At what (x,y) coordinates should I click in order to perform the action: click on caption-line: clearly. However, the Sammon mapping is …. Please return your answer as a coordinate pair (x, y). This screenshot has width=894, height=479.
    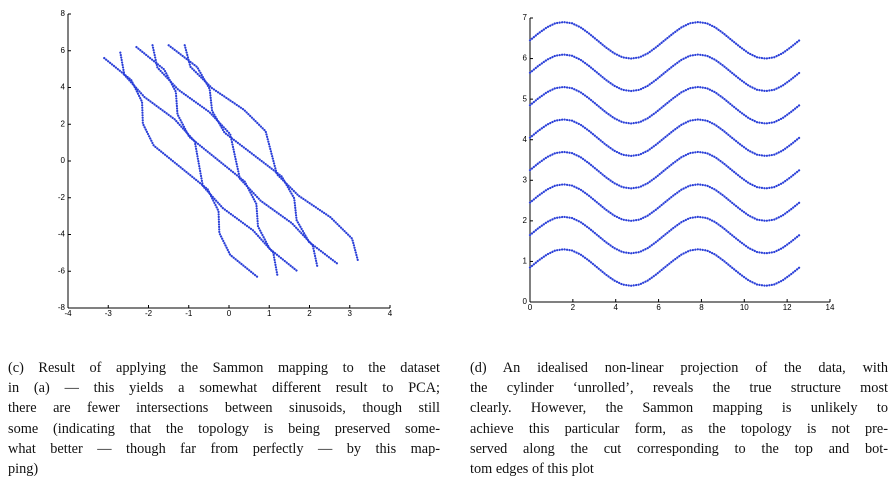
    Looking at the image, I should click on (679, 408).